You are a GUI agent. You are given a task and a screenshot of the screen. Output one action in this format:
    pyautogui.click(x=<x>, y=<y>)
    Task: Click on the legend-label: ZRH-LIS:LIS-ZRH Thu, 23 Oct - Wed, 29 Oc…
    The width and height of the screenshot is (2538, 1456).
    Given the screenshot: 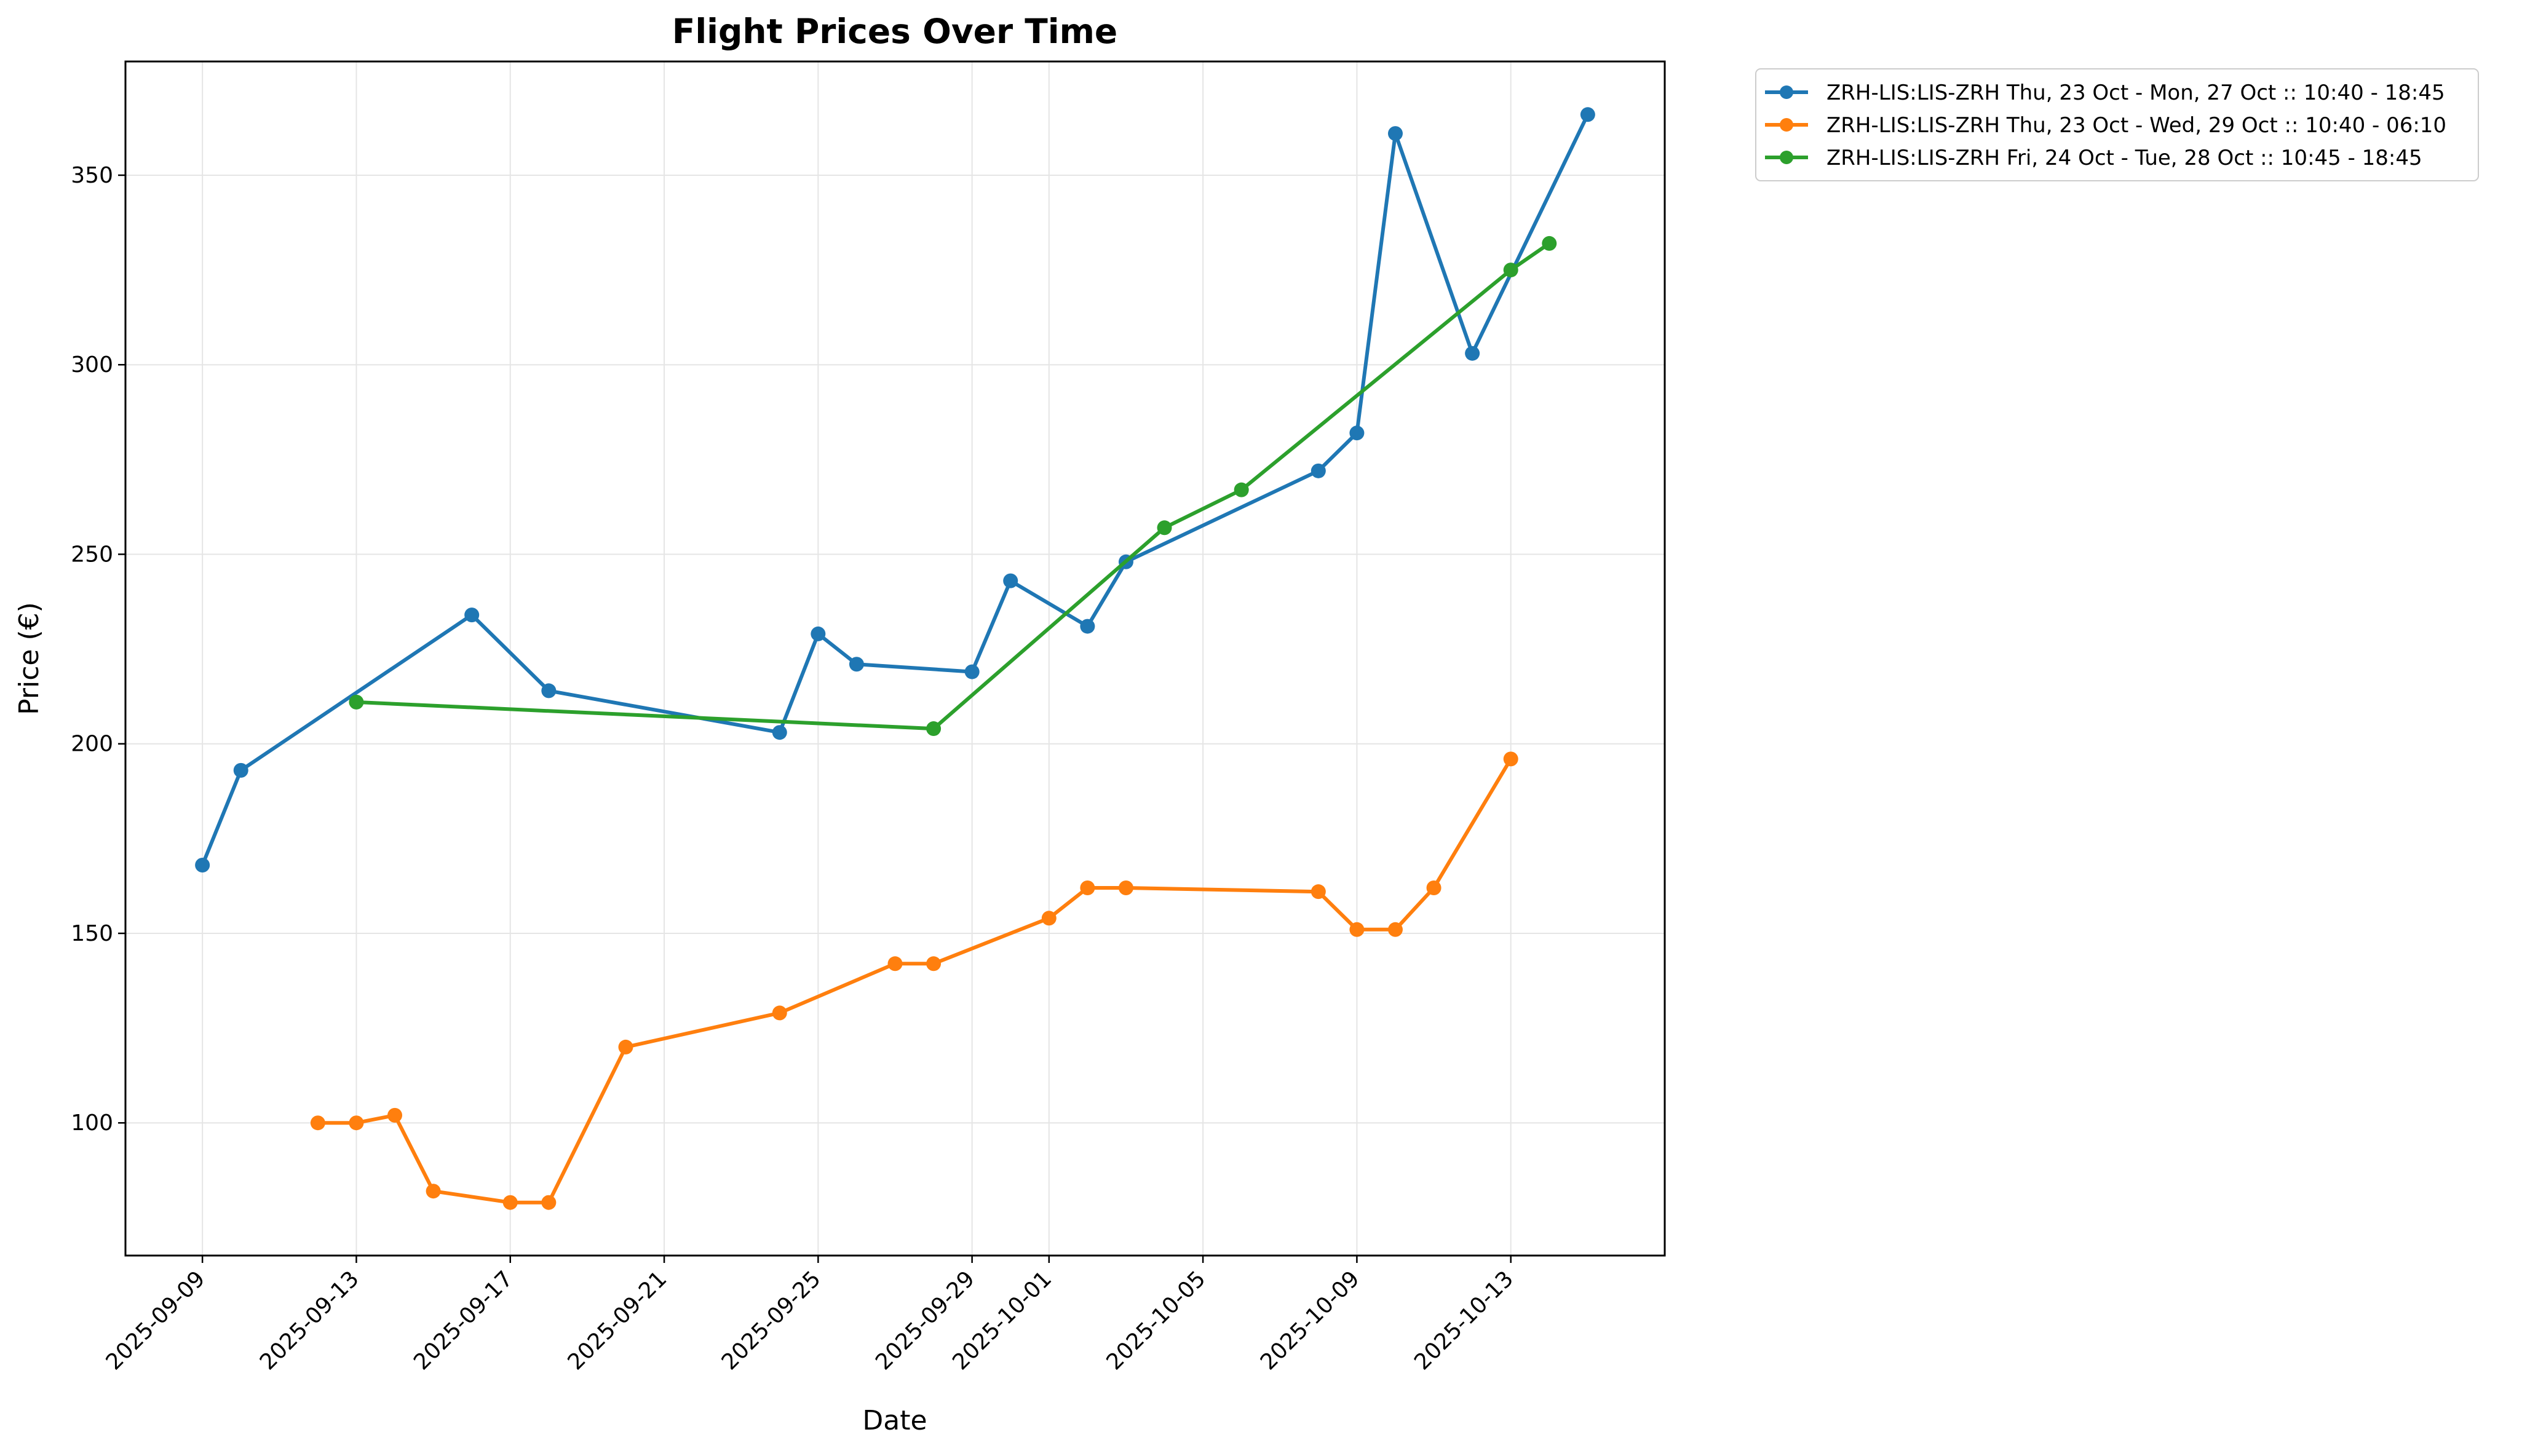 What is the action you would take?
    pyautogui.click(x=2136, y=125)
    